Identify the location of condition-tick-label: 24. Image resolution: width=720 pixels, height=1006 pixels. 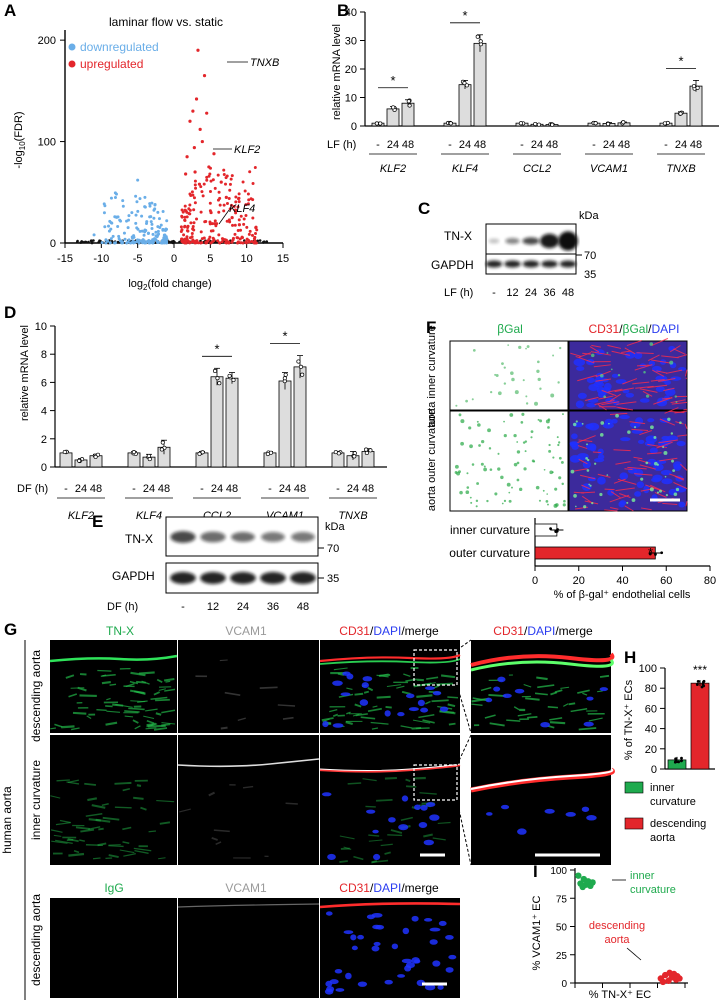
(217, 489).